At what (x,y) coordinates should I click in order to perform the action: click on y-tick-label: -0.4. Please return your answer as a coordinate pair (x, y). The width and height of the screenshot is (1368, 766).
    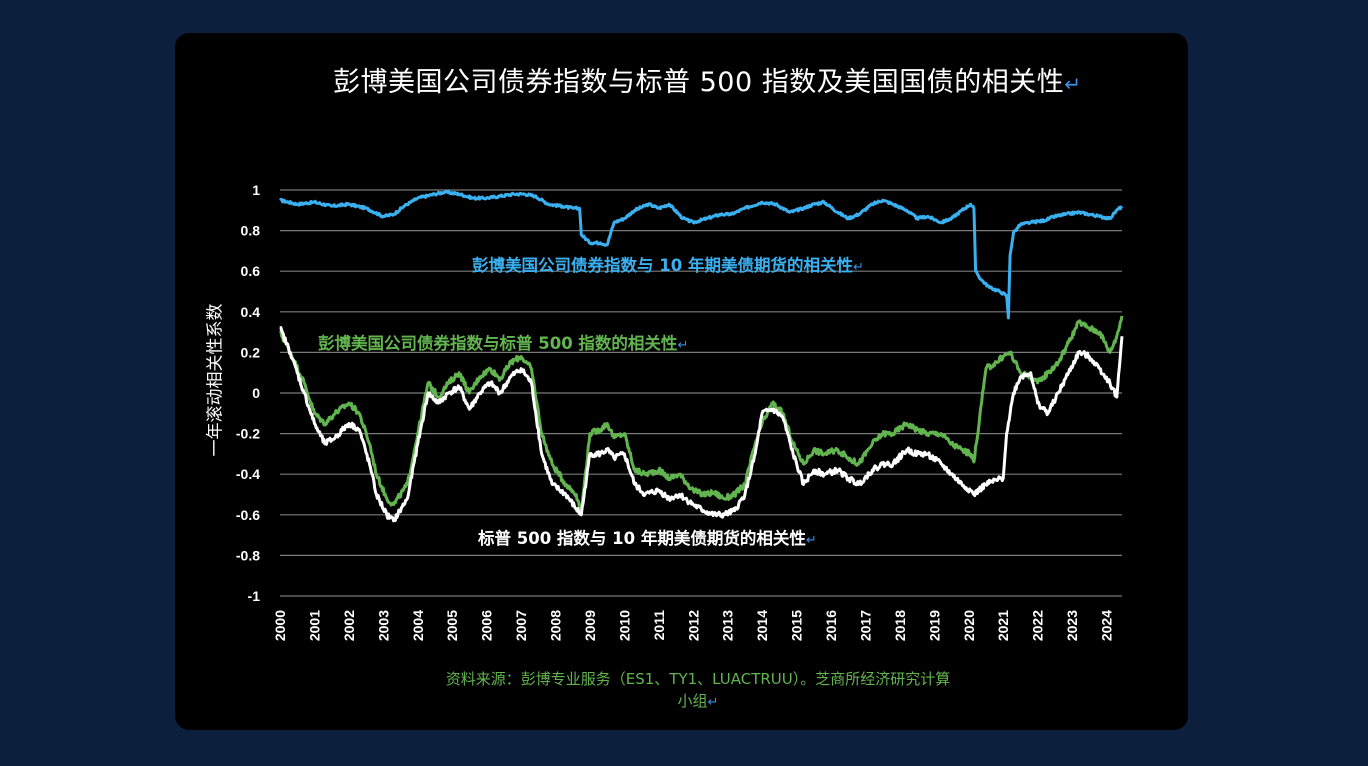
    Looking at the image, I should click on (248, 474).